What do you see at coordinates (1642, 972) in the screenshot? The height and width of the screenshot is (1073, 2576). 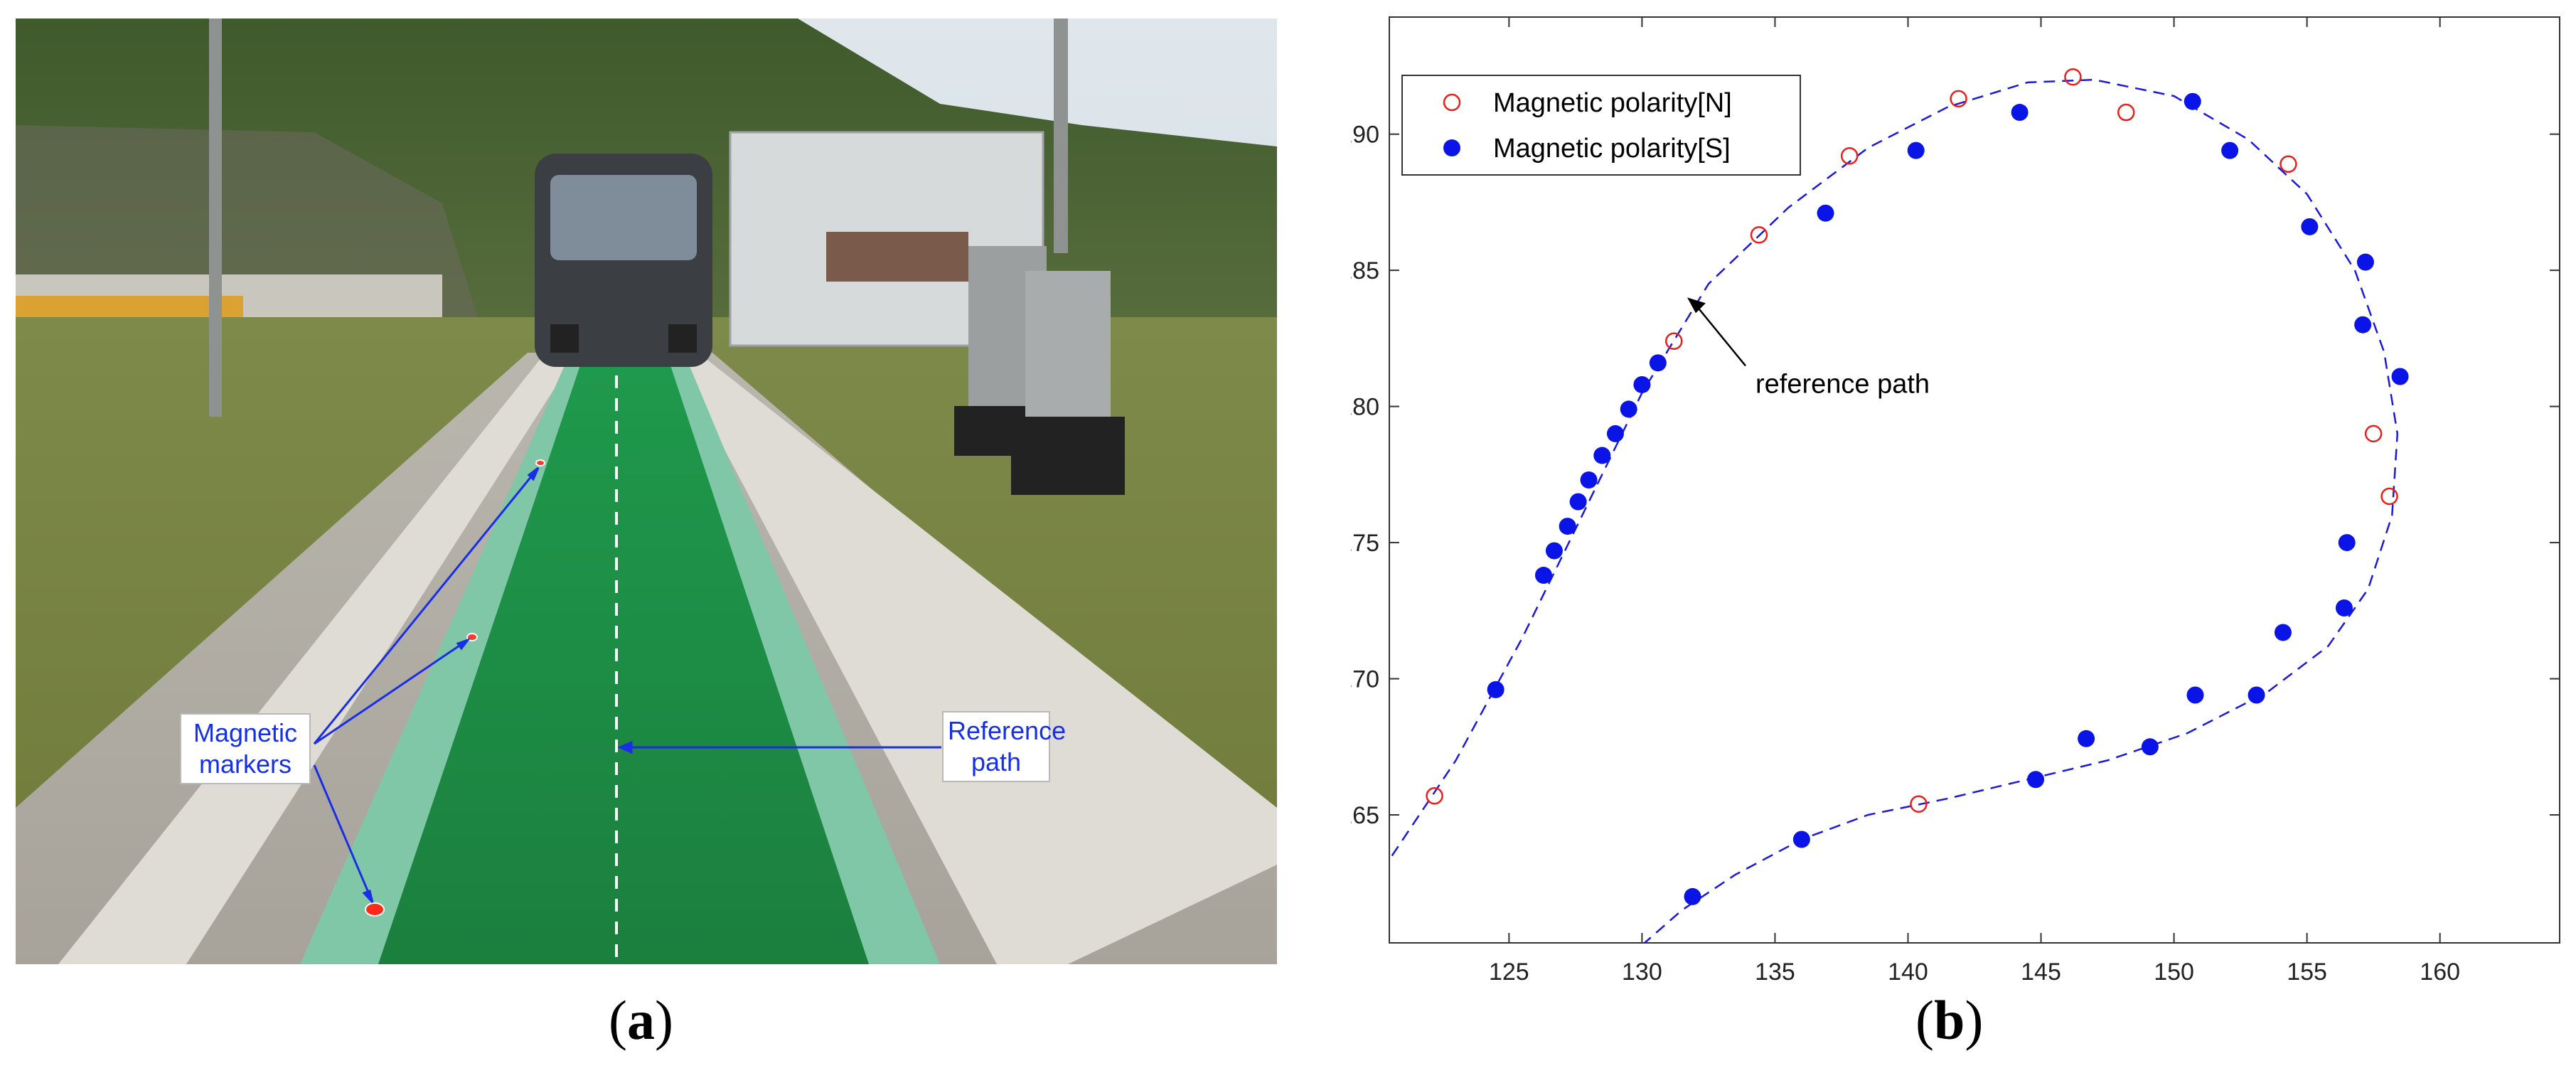 I see `x-tick-label: 130` at bounding box center [1642, 972].